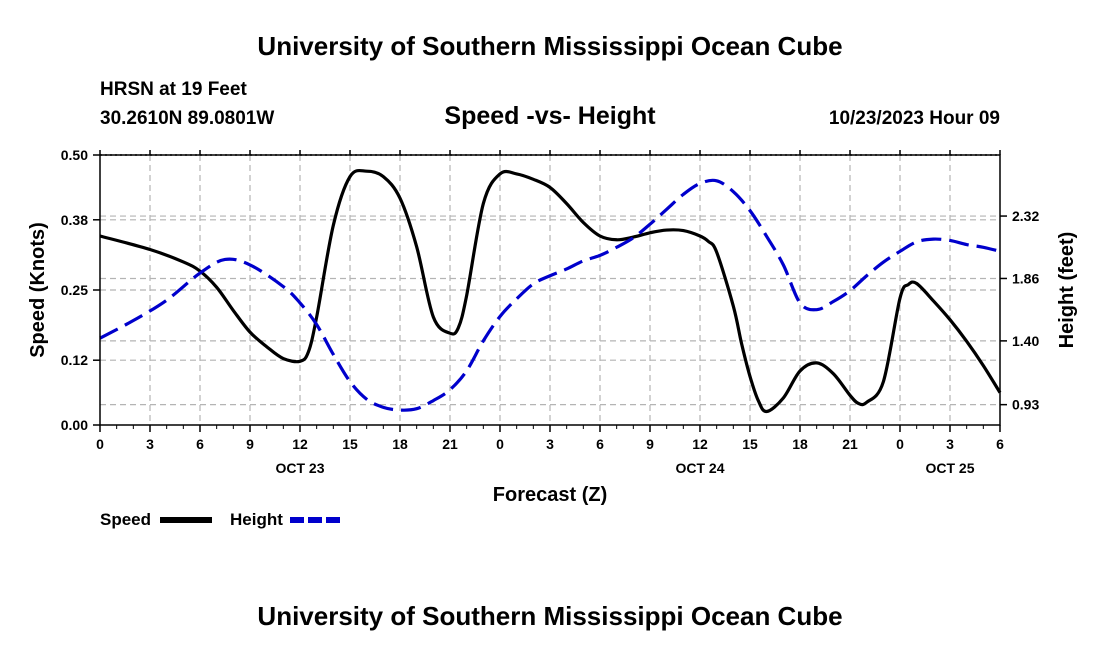  Describe the element at coordinates (1025, 341) in the screenshot. I see `y2-tick-label: 1.40` at that location.